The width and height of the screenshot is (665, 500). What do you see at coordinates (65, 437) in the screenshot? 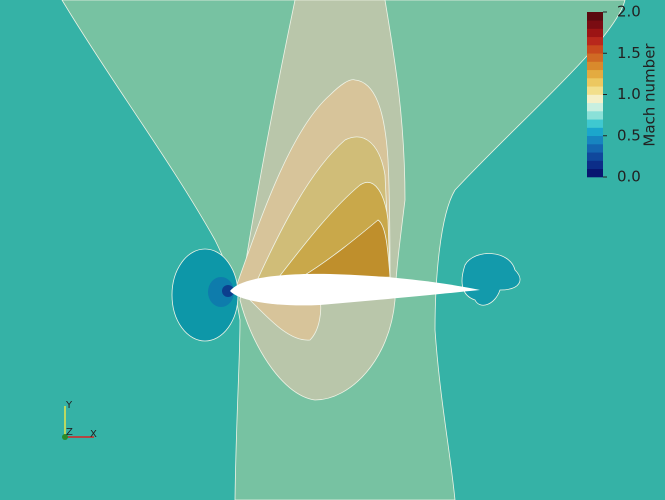
I see `z-axis` at bounding box center [65, 437].